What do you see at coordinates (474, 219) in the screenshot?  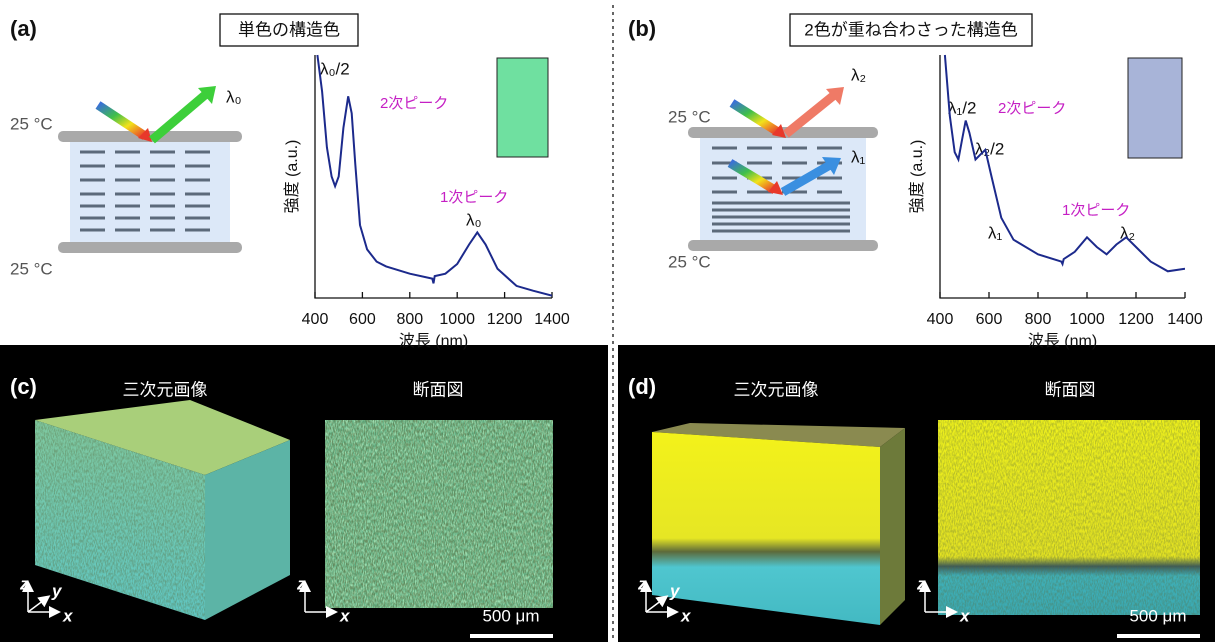 I see `annotation: λ₀` at bounding box center [474, 219].